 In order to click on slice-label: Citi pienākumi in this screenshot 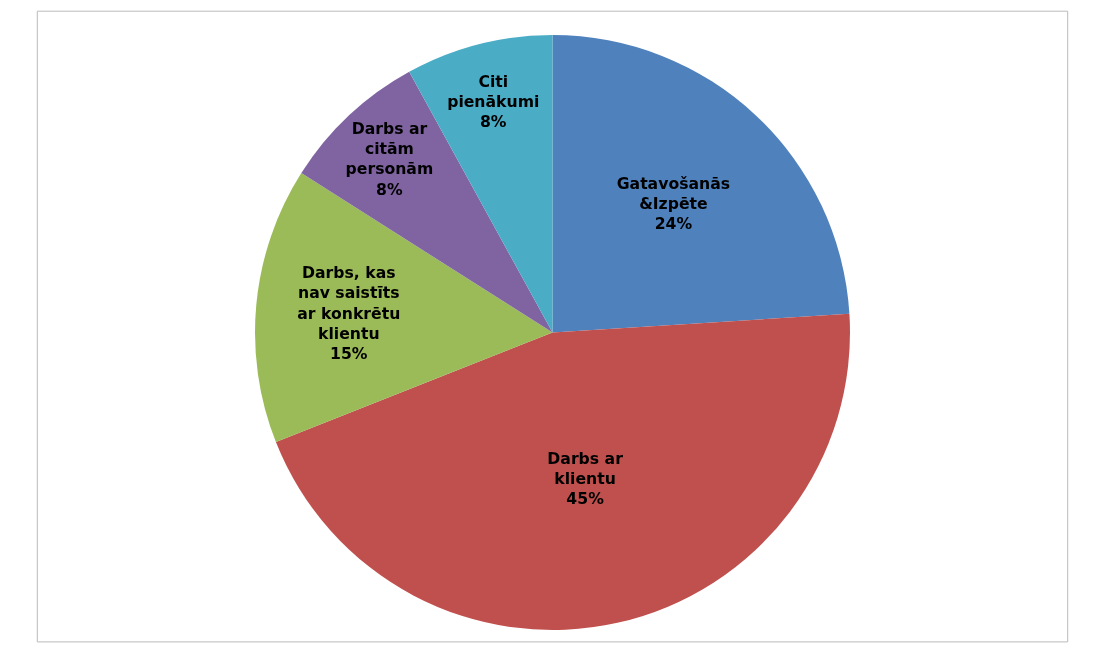, I will do `click(493, 91)`.